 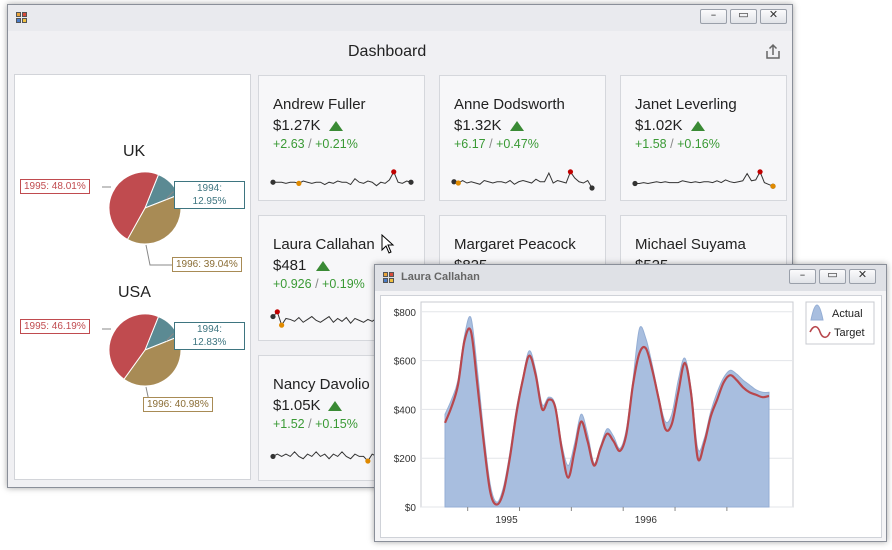 What do you see at coordinates (289, 424) in the screenshot?
I see `card-delta-abs: +1.52` at bounding box center [289, 424].